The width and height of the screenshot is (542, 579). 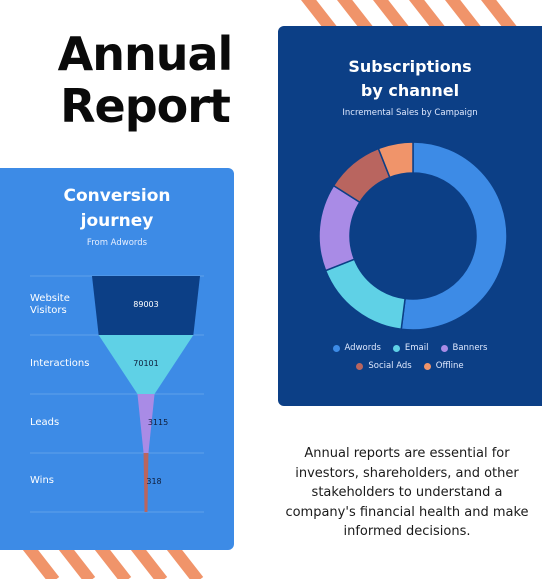 I want to click on legend-dot-offline, so click(x=427, y=366).